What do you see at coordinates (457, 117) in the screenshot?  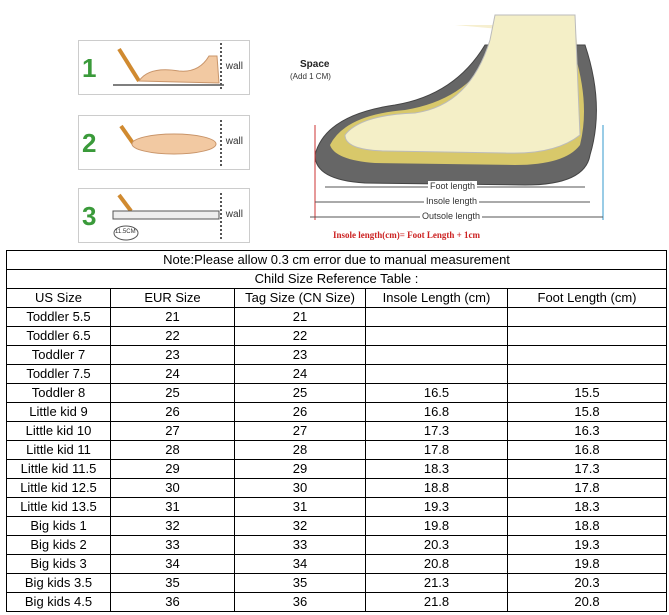 I see `shoe-diagram` at bounding box center [457, 117].